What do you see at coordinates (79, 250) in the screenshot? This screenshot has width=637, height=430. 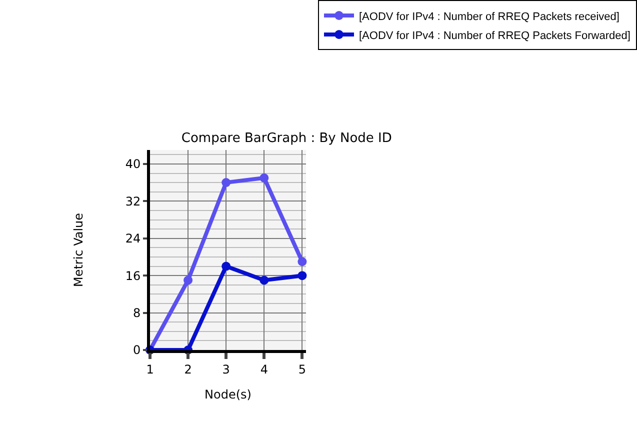 I see `y-axis-title: Metric Value` at bounding box center [79, 250].